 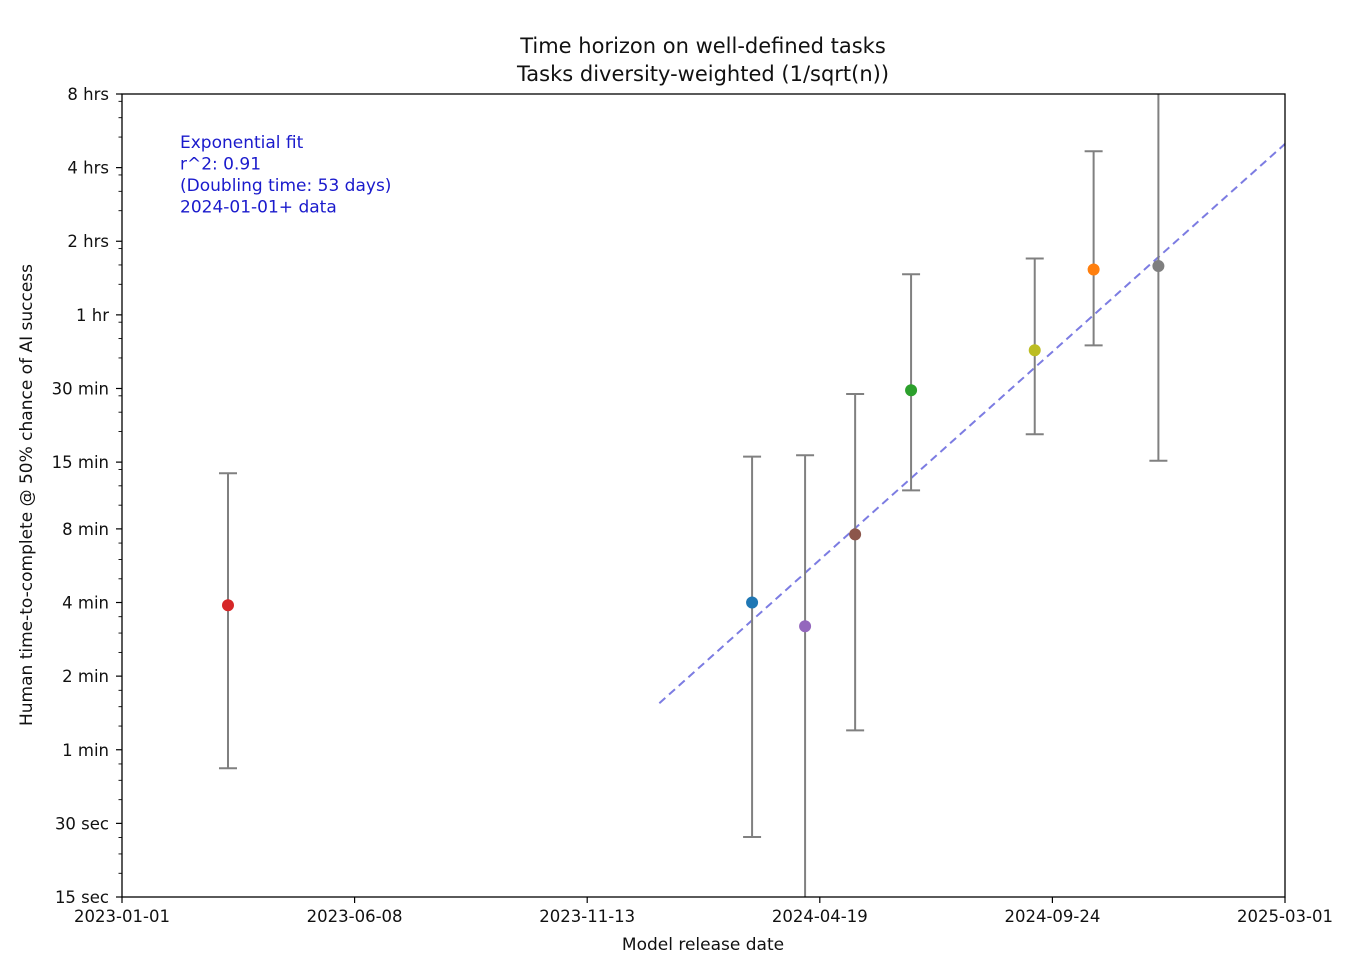 What do you see at coordinates (88, 241) in the screenshot?
I see `y-tick-label: 2 hrs` at bounding box center [88, 241].